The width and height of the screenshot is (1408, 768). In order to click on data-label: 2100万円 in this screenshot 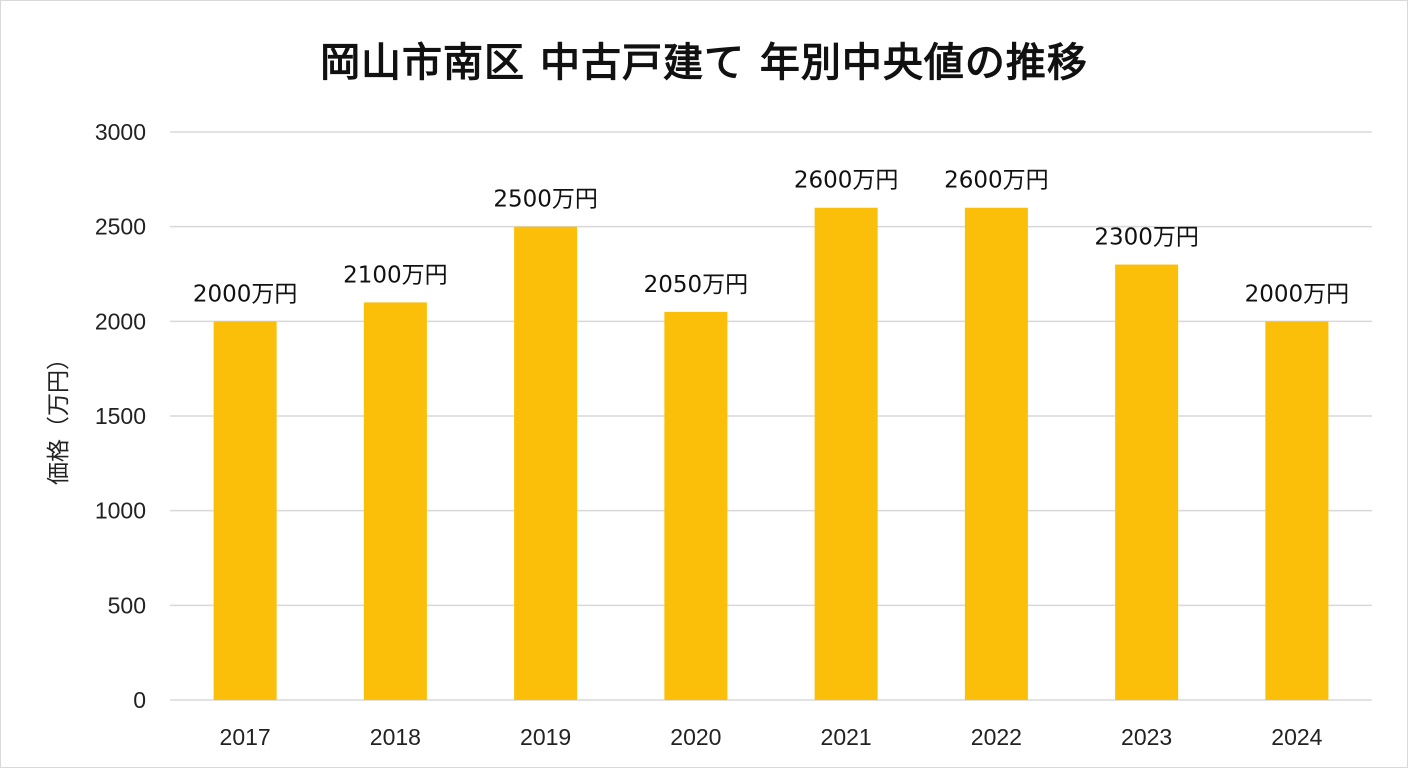, I will do `click(395, 275)`.